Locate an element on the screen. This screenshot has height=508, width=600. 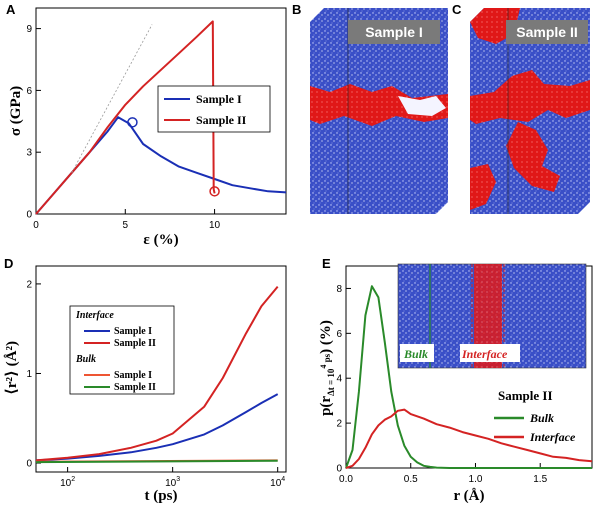
x-axis-label: r (Å) is located at coordinates (469, 496).